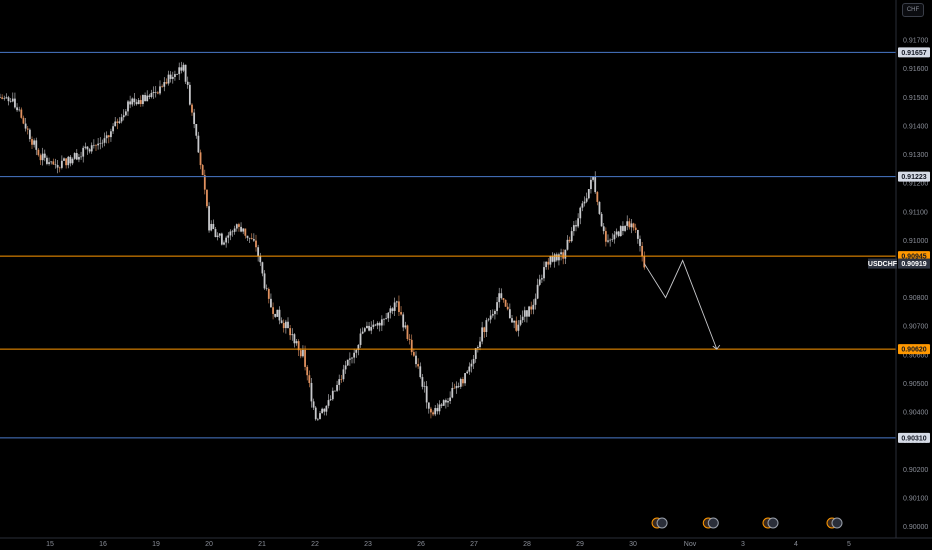 This screenshot has height=550, width=932. Describe the element at coordinates (690, 544) in the screenshot. I see `time-tick-label: Nov` at that location.